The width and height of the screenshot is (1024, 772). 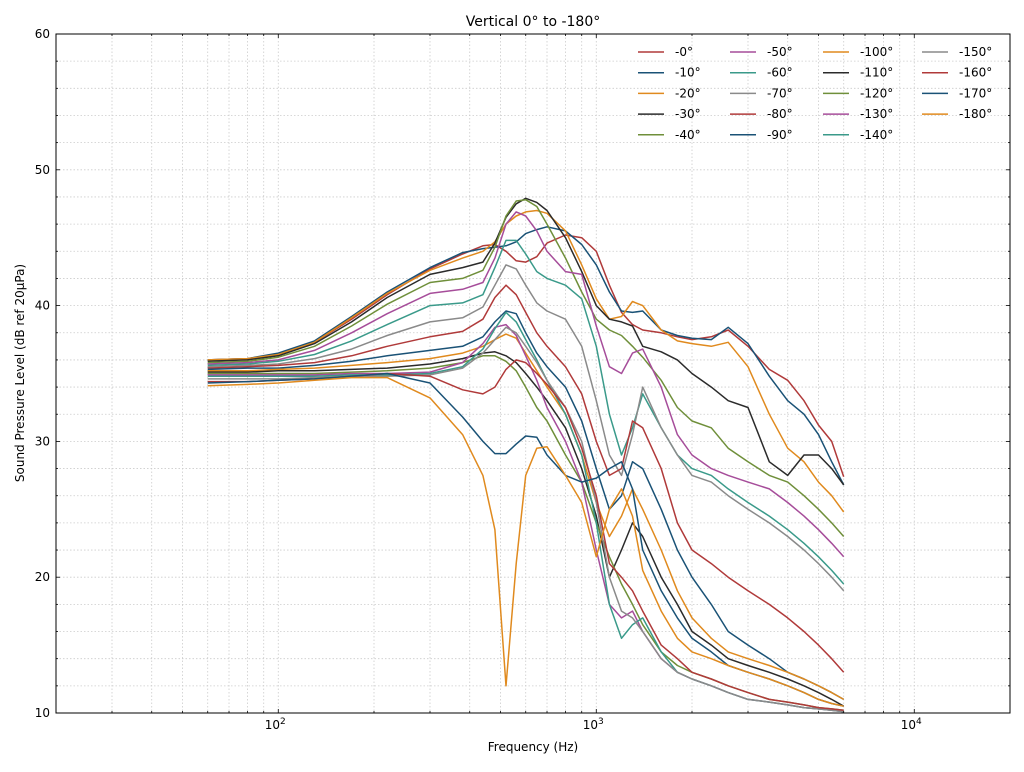 What do you see at coordinates (688, 114) in the screenshot?
I see `legend-label: -30°` at bounding box center [688, 114].